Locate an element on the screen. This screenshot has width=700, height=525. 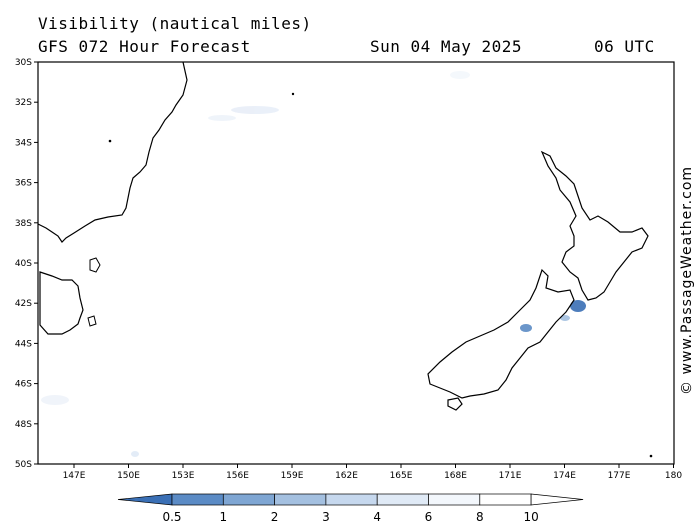
legend-label: 1 is located at coordinates (223, 517).